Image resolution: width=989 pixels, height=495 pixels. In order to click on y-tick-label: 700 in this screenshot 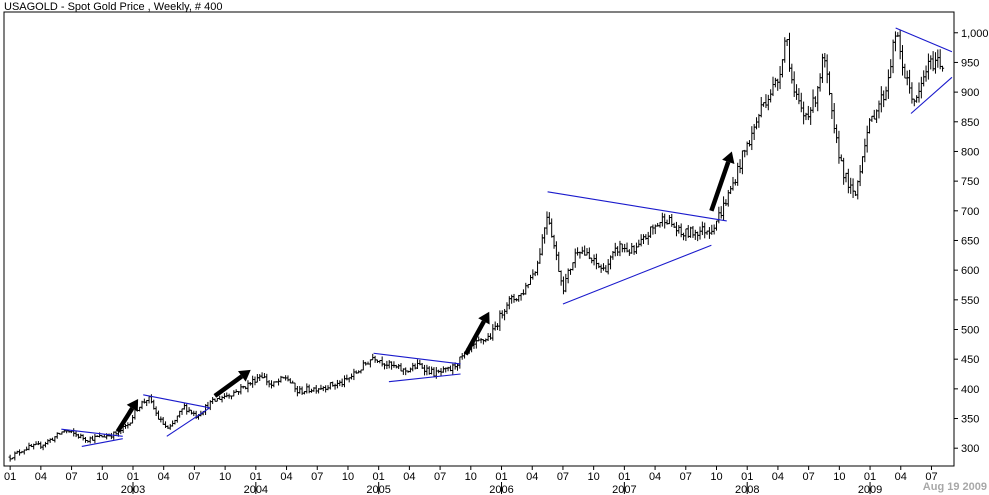, I will do `click(970, 212)`.